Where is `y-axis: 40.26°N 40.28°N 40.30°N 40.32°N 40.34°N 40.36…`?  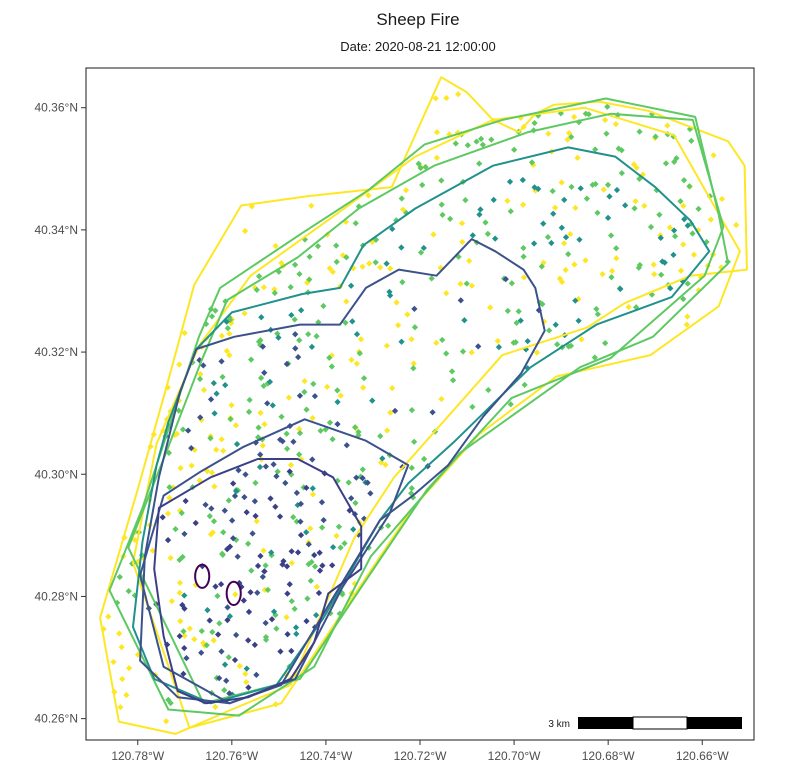
y-axis: 40.26°N 40.28°N 40.30°N 40.32°N 40.34°N 40.36… is located at coordinates (60, 413).